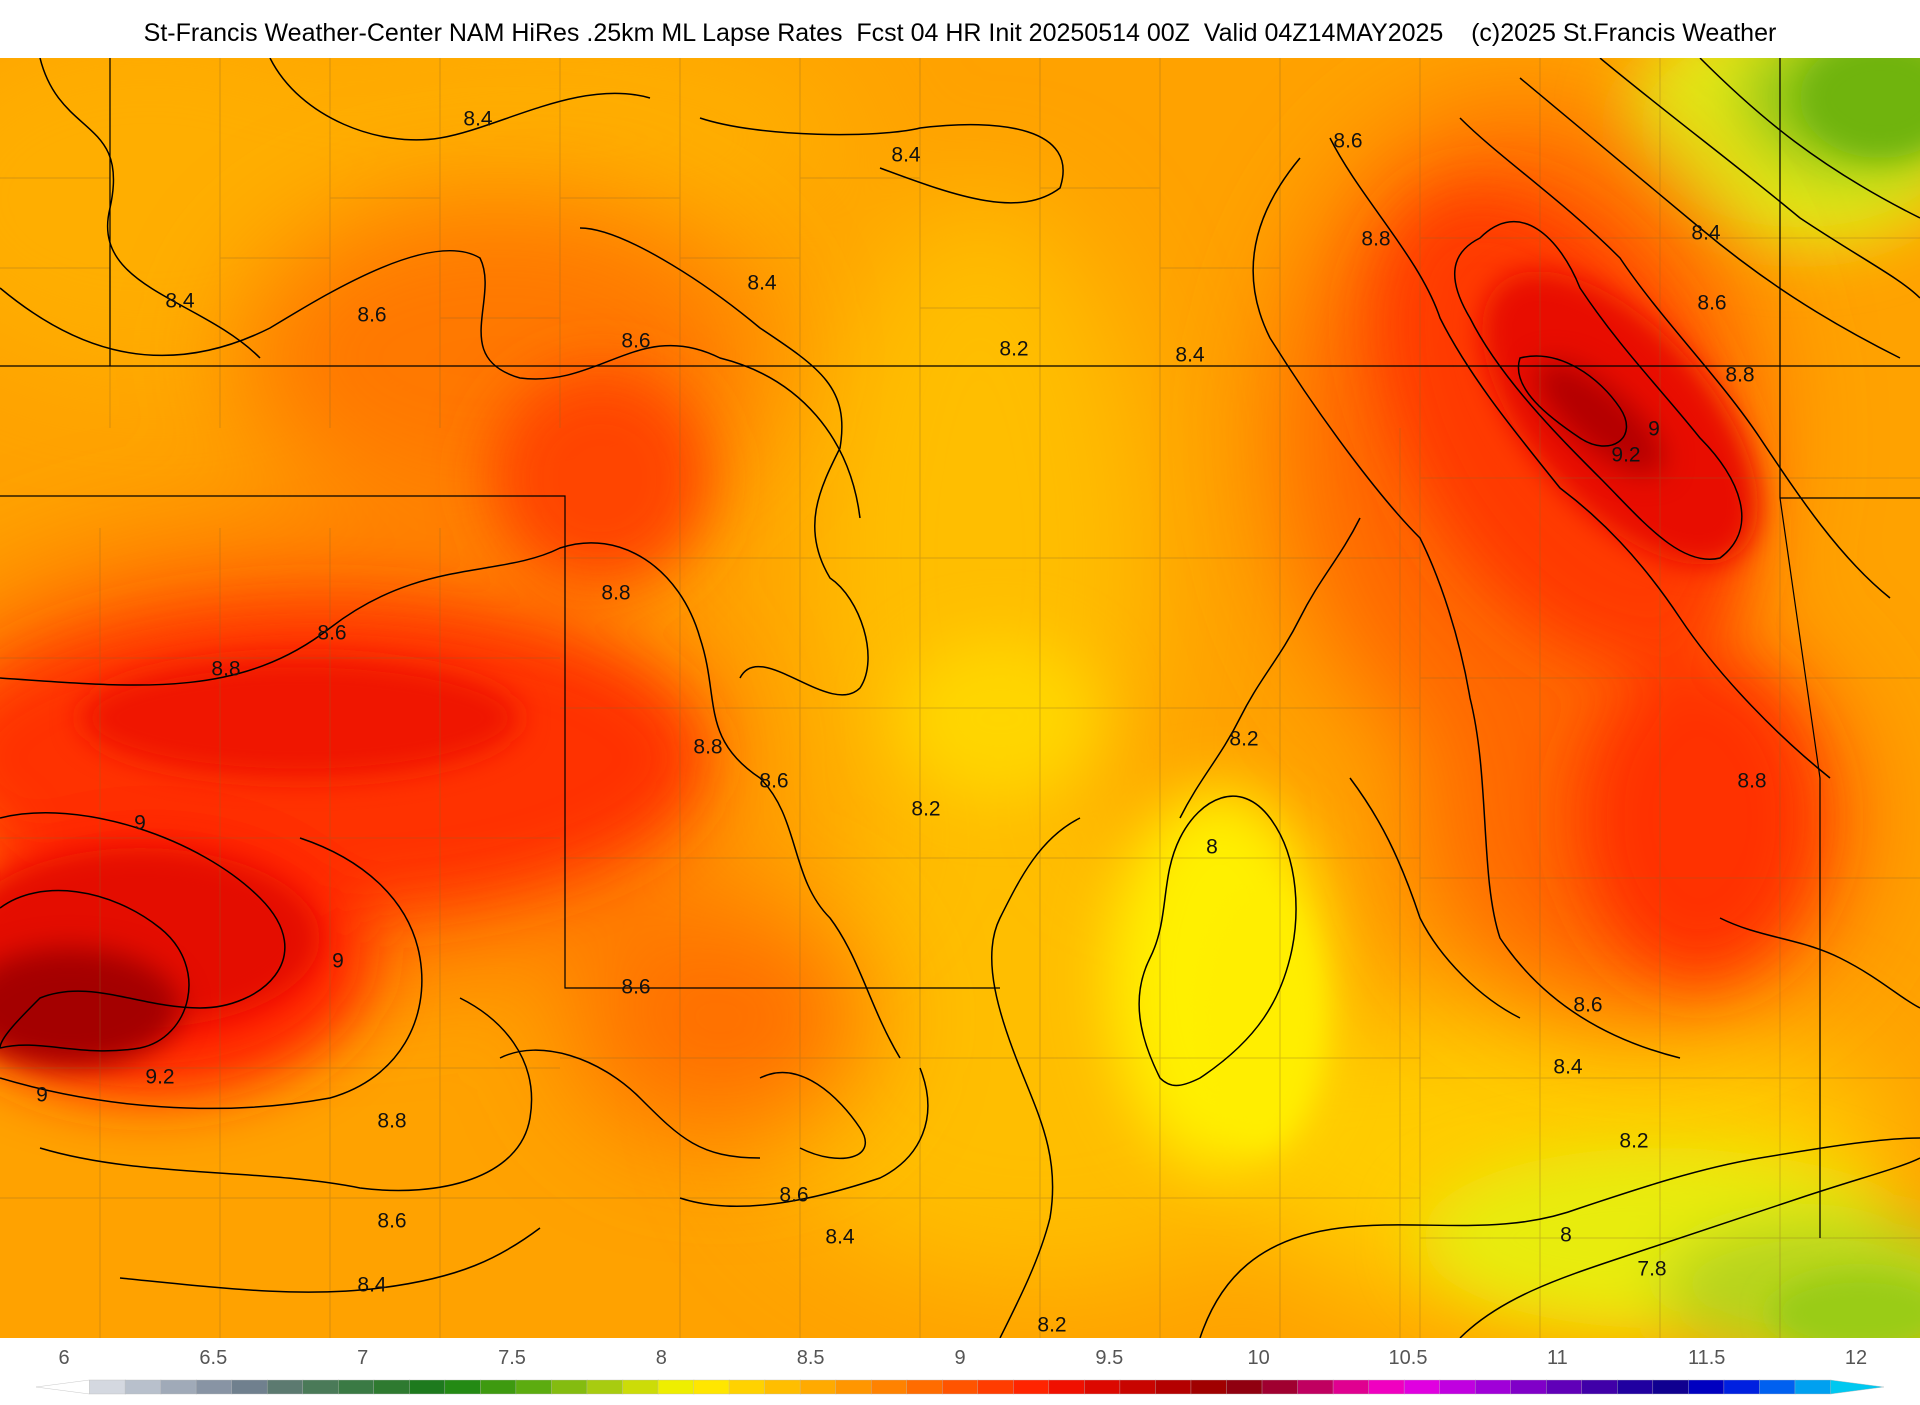 This screenshot has height=1405, width=1920. Describe the element at coordinates (1856, 1358) in the screenshot. I see `colorbar-tick-label: 12` at that location.